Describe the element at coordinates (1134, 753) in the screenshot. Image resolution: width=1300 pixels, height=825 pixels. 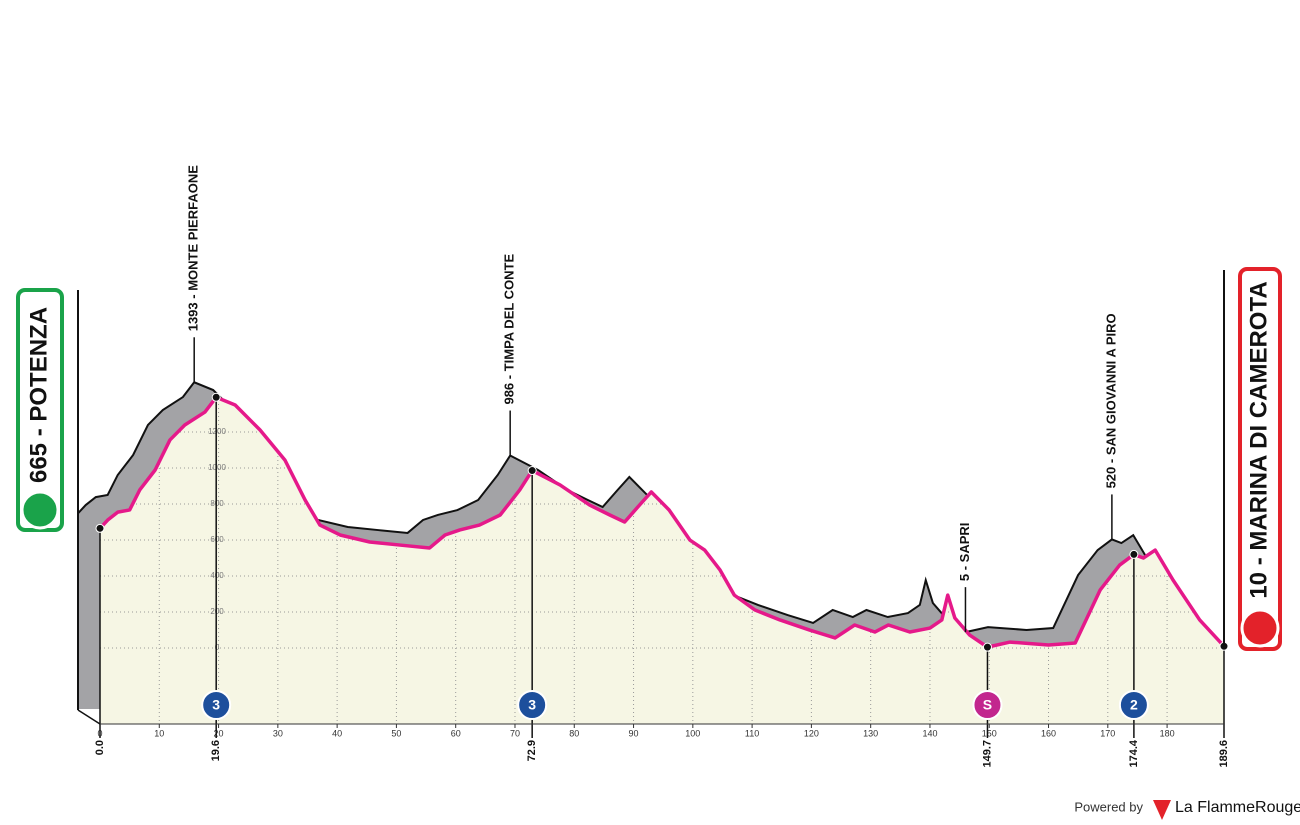
I see `km-marker-label: 174.4` at that location.